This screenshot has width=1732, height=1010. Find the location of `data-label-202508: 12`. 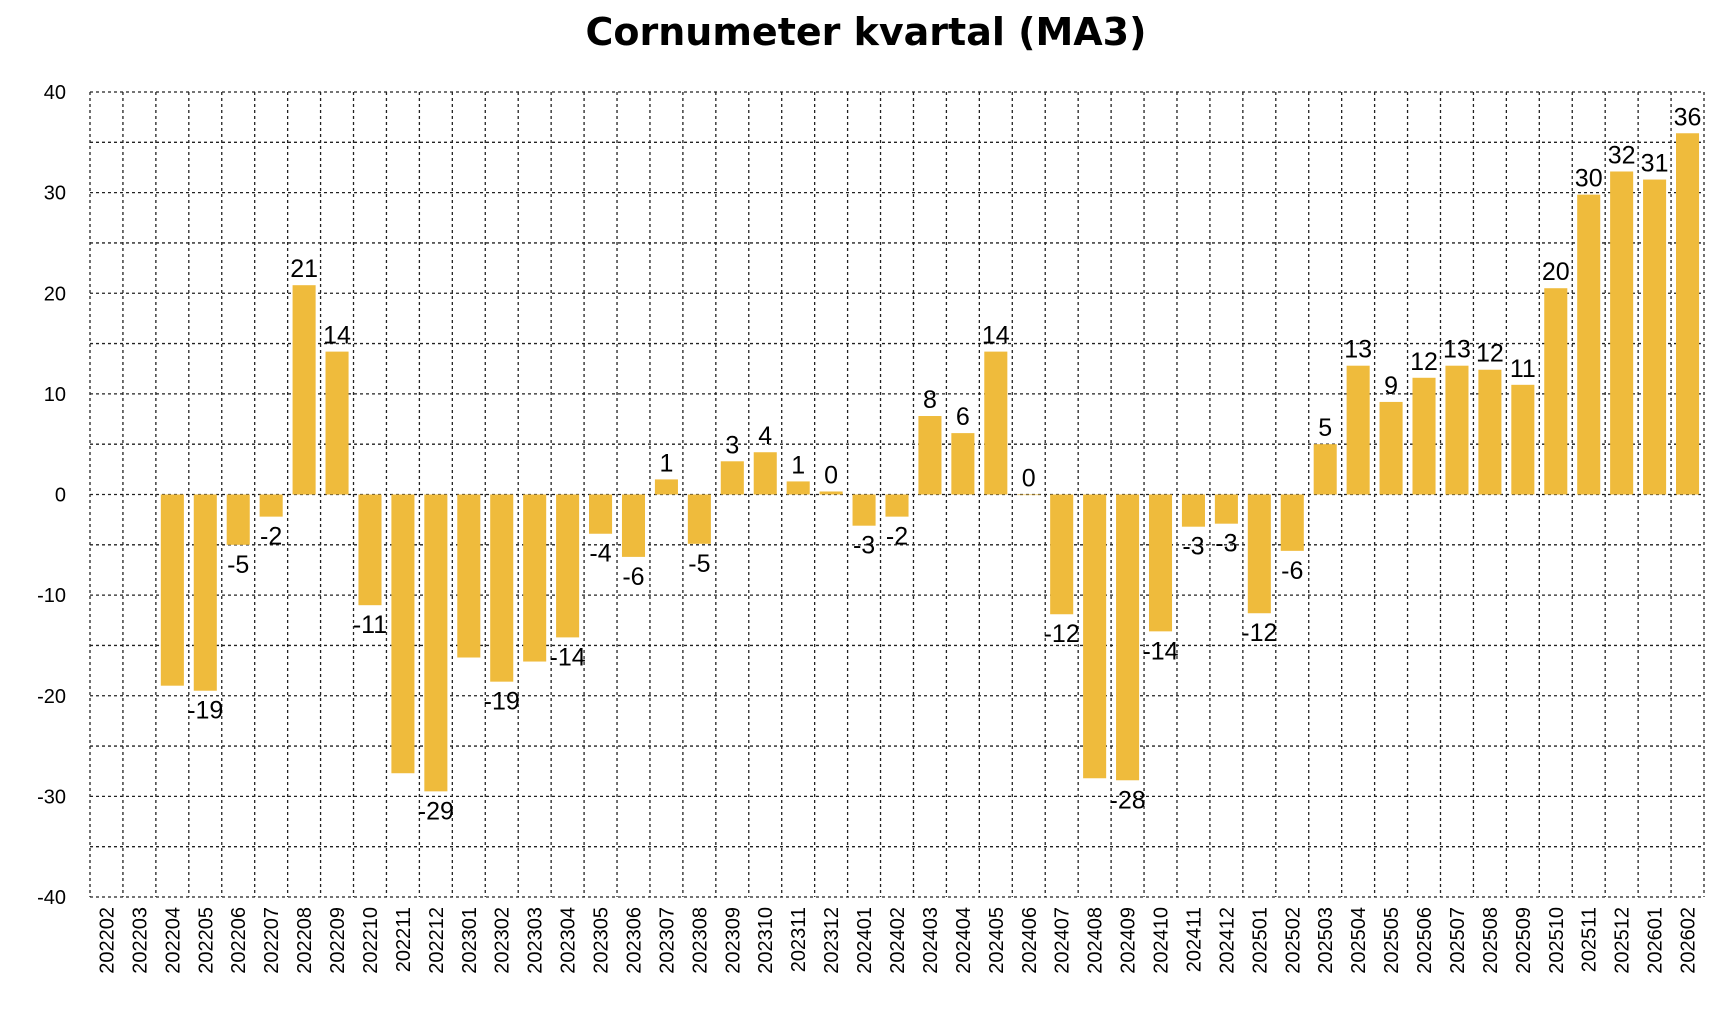

data-label-202508: 12 is located at coordinates (1490, 354).